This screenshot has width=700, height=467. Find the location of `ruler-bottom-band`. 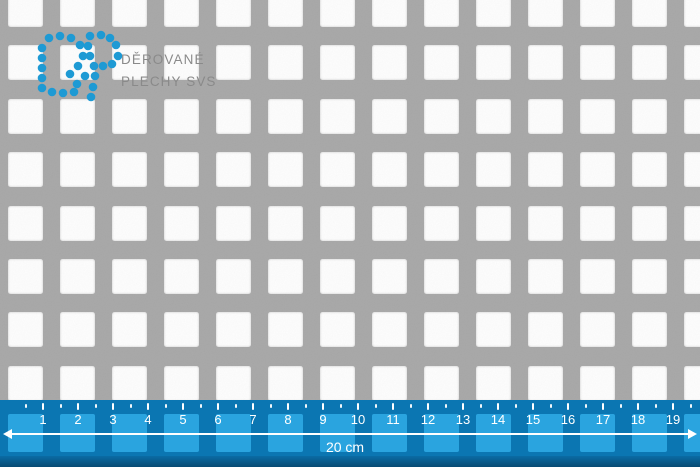

ruler-bottom-band is located at coordinates (350, 461).